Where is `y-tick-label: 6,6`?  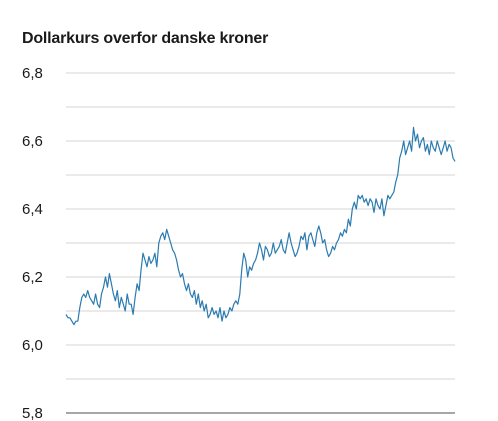 y-tick-label: 6,6 is located at coordinates (32, 141).